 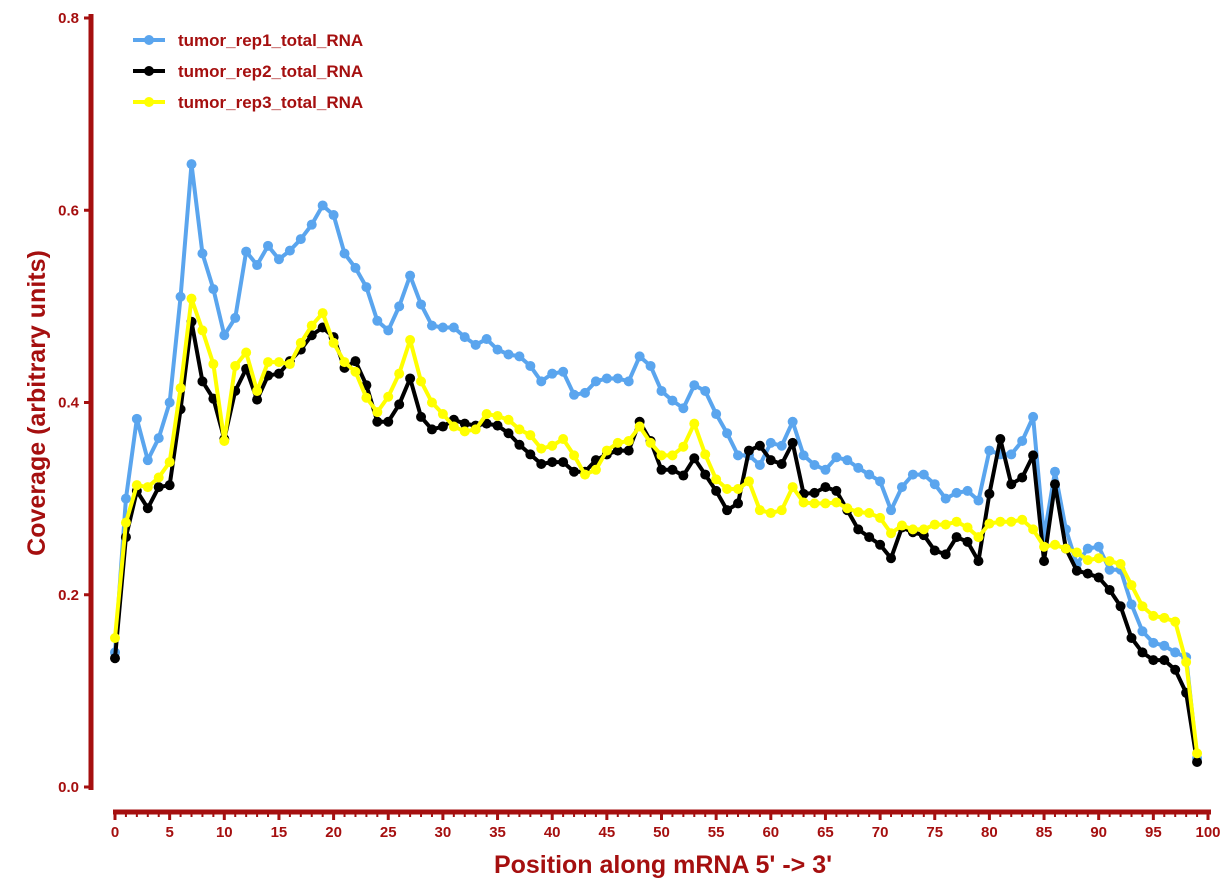 I want to click on x-tick-label: 90, so click(x=1098, y=832).